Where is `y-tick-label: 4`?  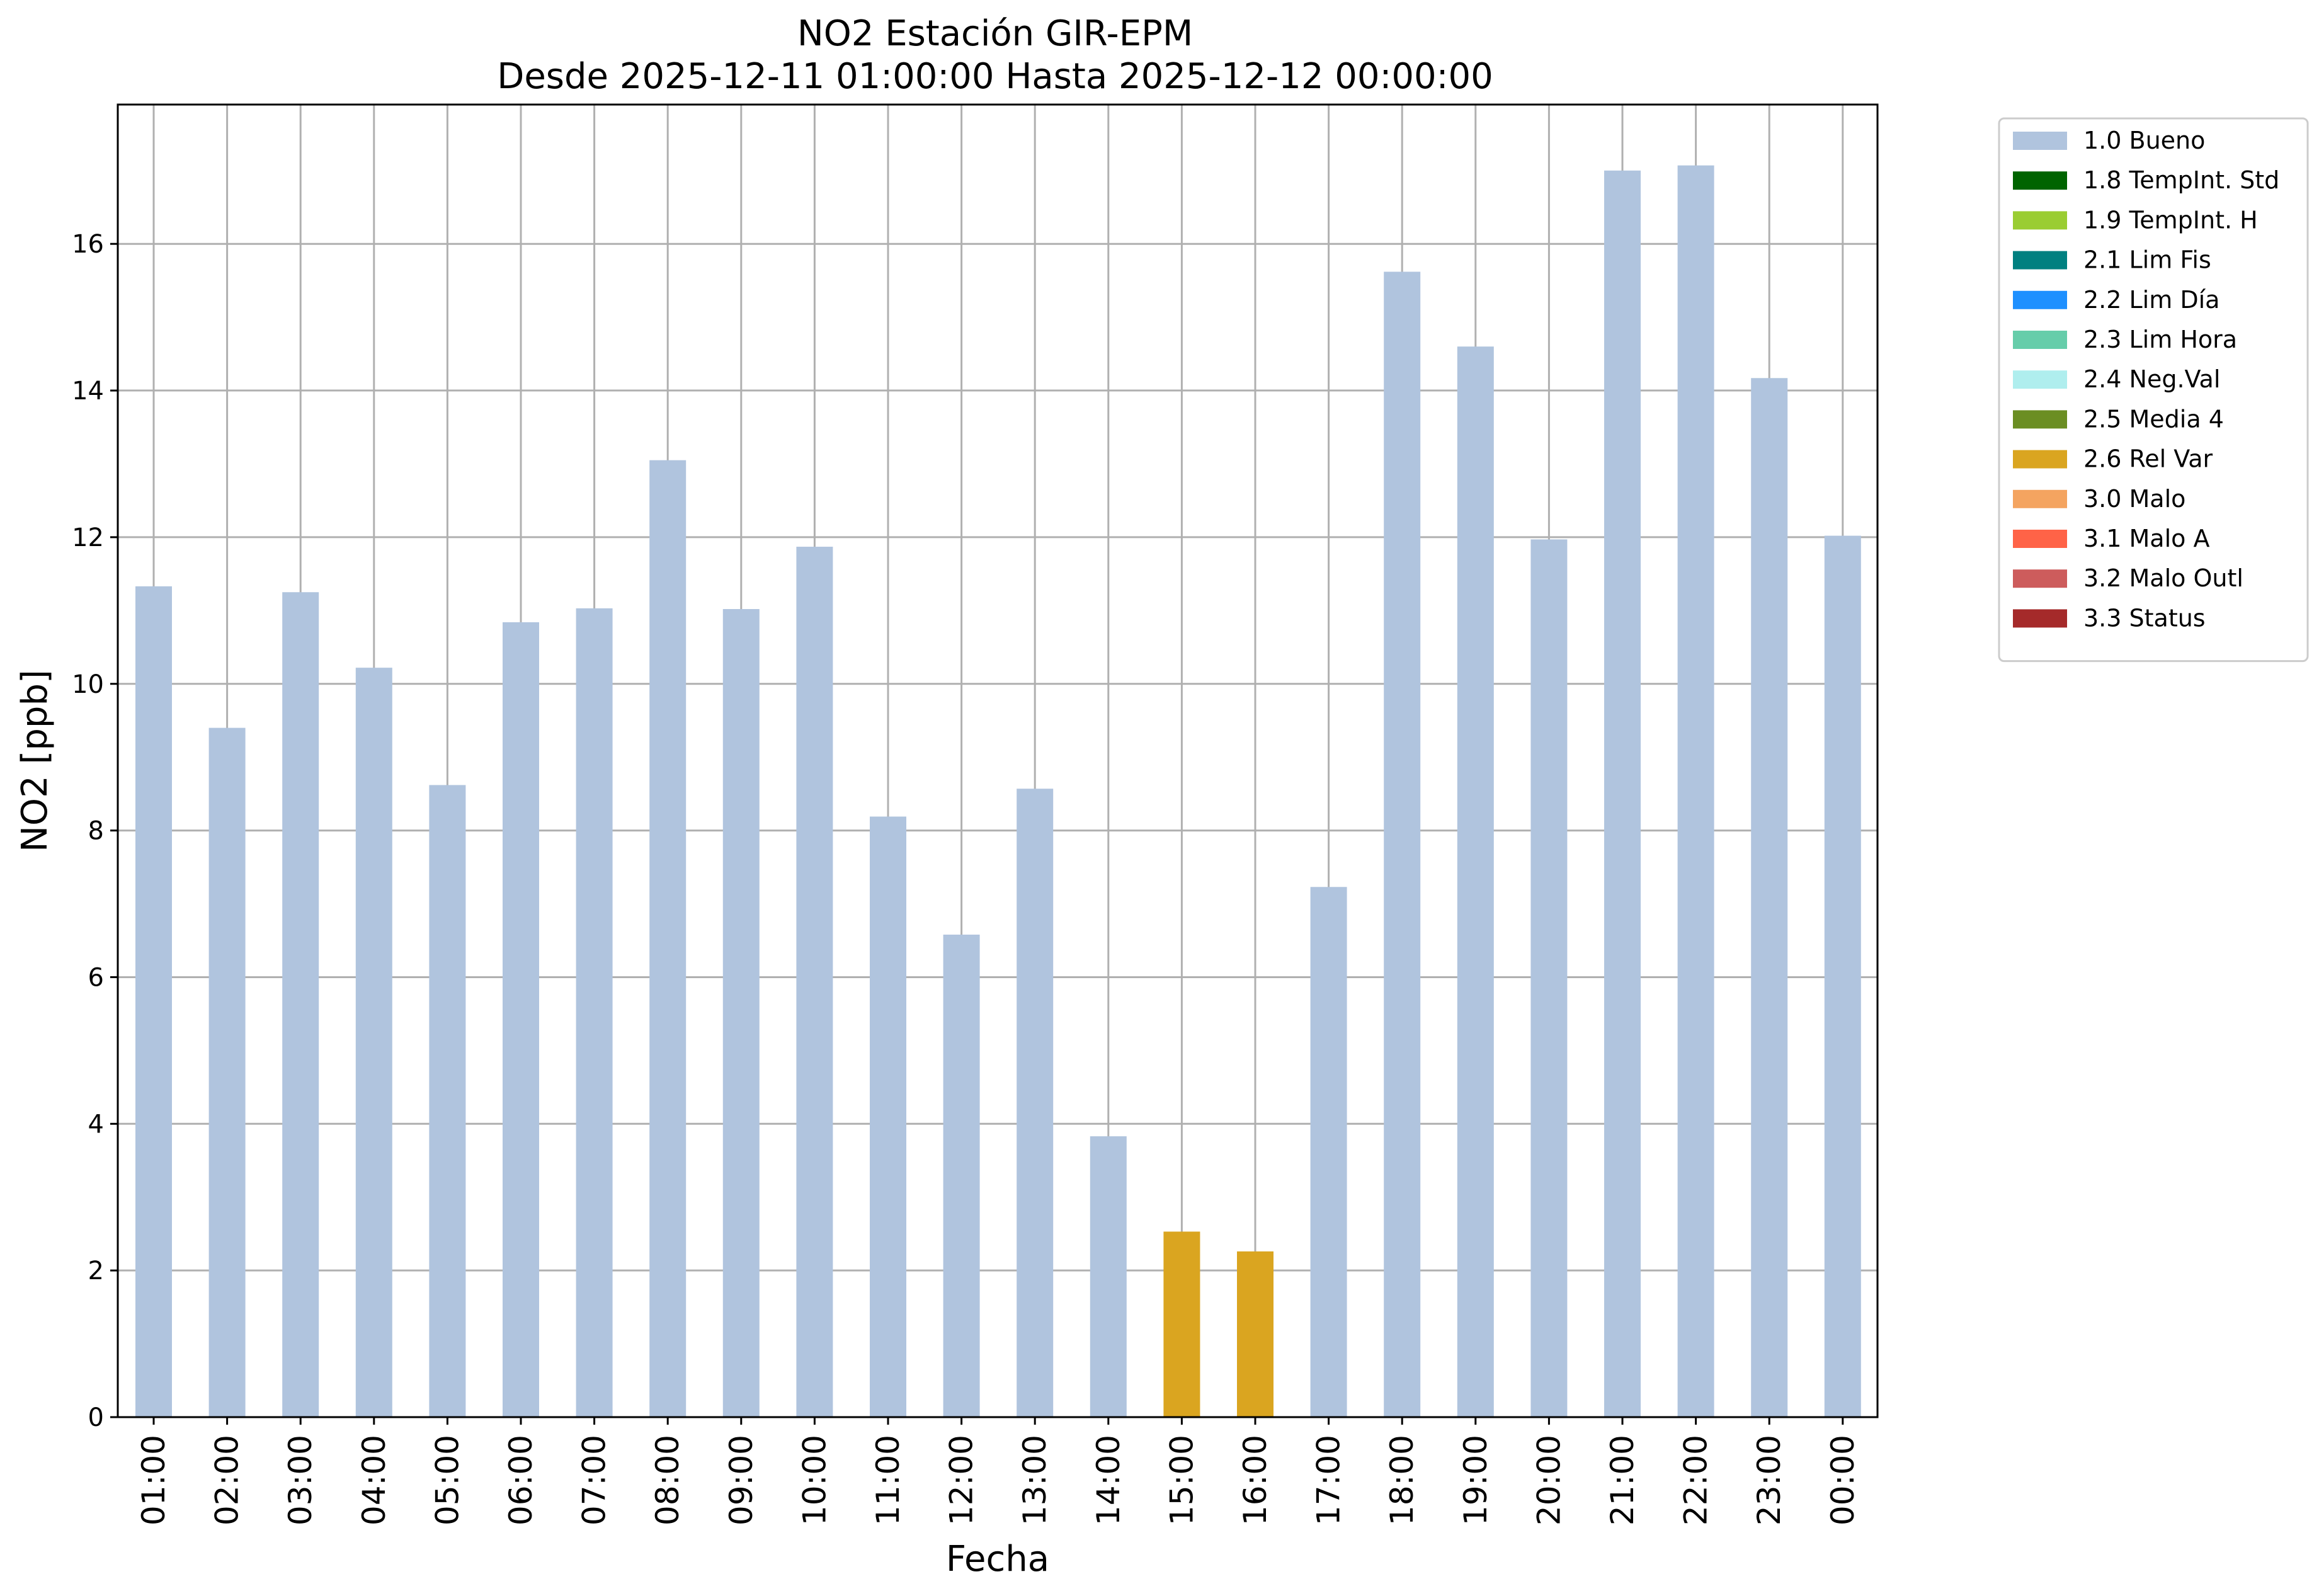
y-tick-label: 4 is located at coordinates (96, 1124).